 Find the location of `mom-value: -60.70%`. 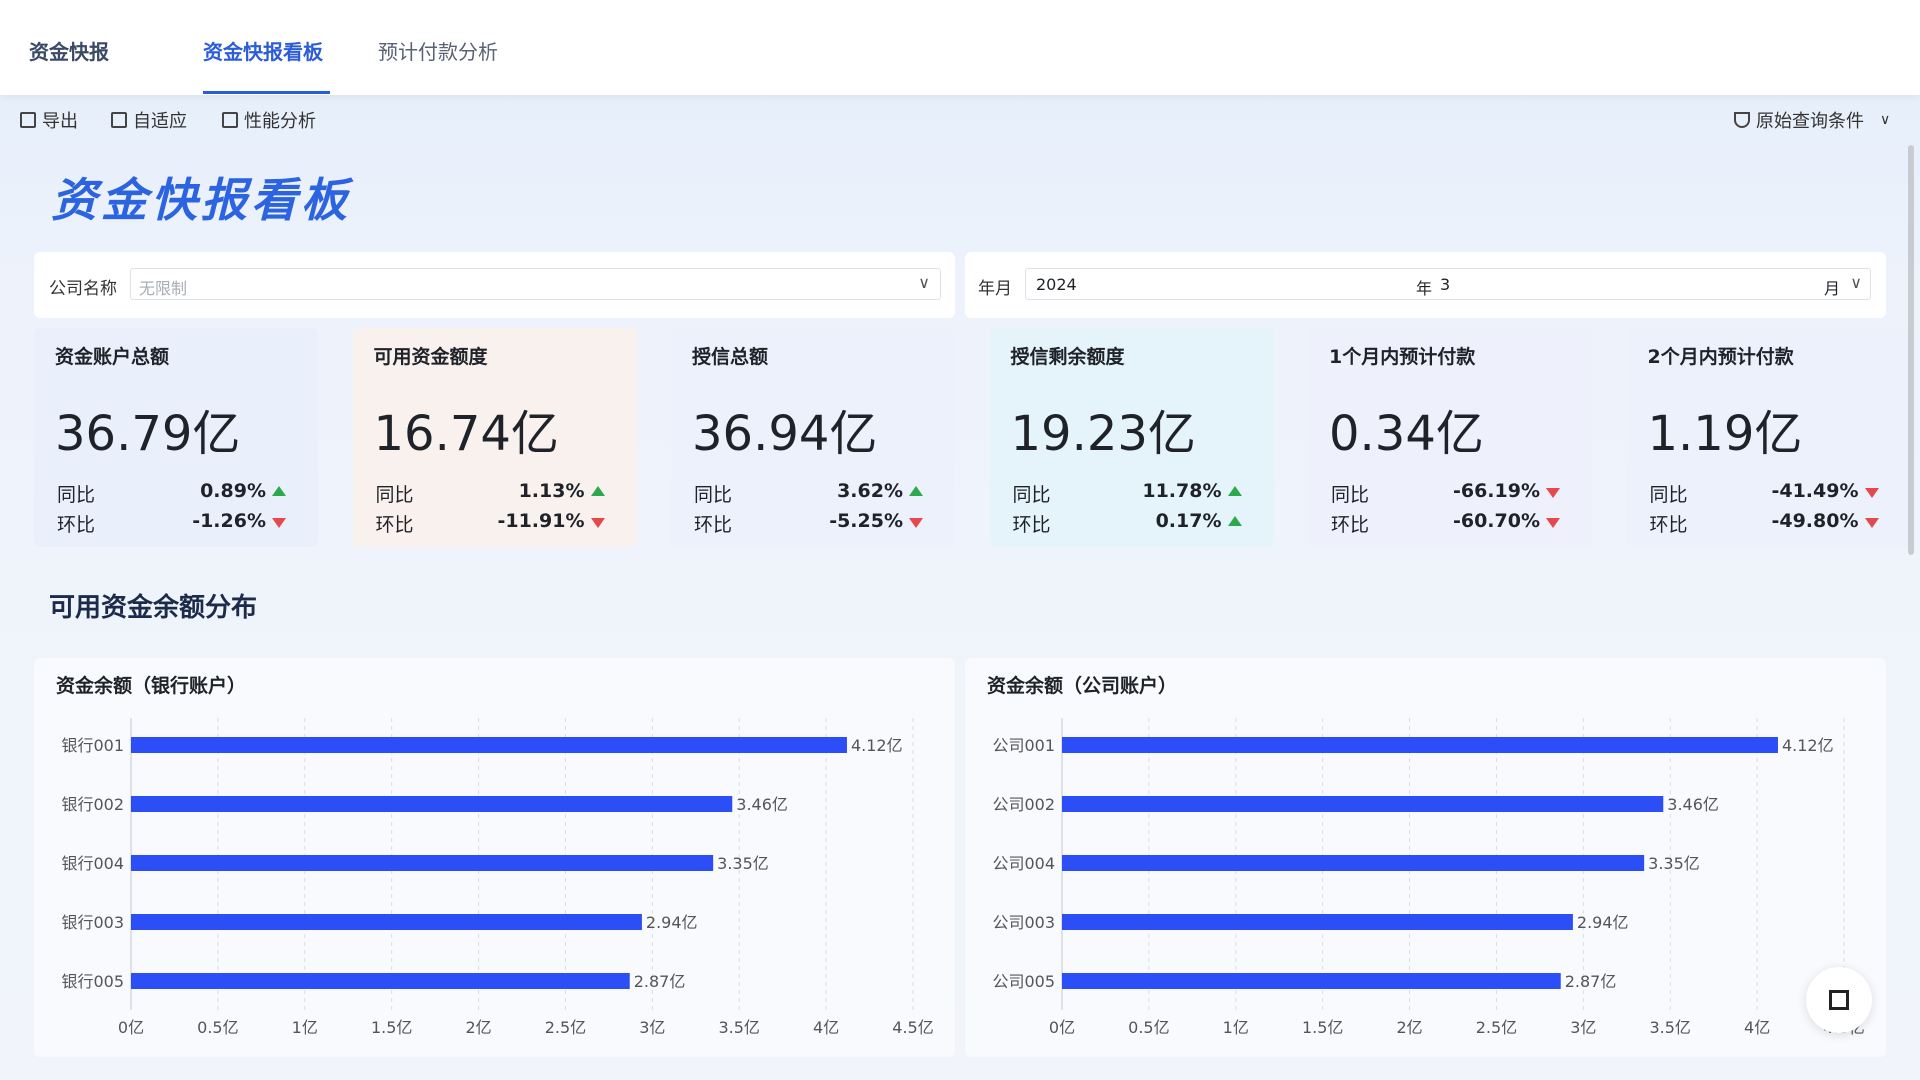

mom-value: -60.70% is located at coordinates (1496, 521).